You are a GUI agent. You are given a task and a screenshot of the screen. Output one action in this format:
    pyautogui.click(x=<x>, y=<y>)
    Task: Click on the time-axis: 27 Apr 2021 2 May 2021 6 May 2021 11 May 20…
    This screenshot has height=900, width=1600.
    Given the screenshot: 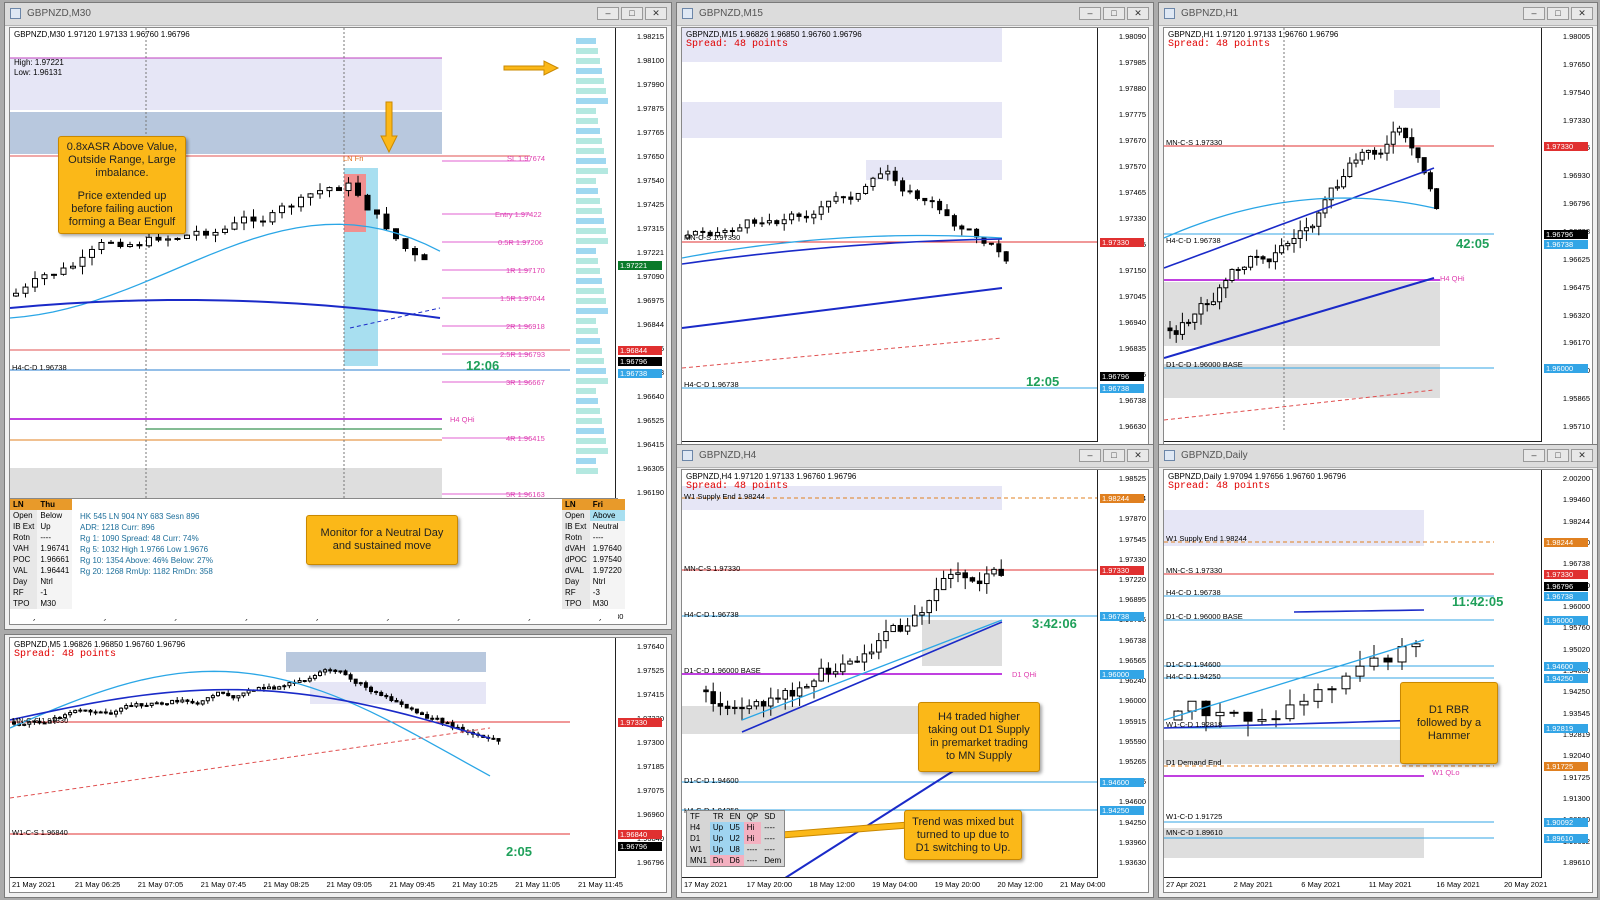 What is the action you would take?
    pyautogui.click(x=1355, y=884)
    